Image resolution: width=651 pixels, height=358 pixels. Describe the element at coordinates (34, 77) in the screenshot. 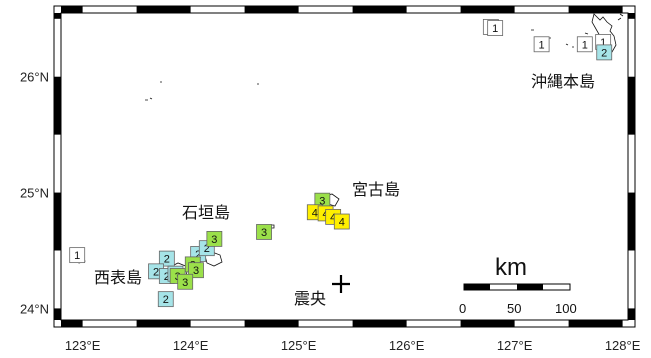

I see `lat-tick-label: 26°N` at that location.